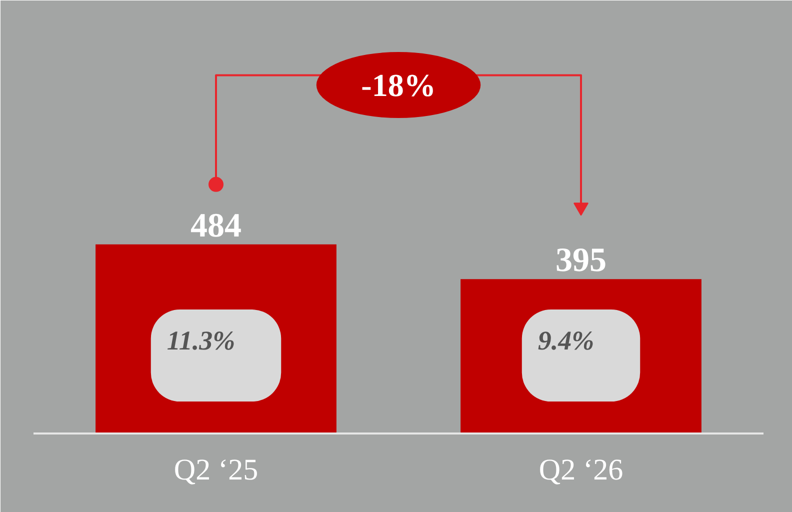 This screenshot has height=512, width=792. Describe the element at coordinates (216, 470) in the screenshot. I see `x-tick-label: Q2 ‘25` at that location.